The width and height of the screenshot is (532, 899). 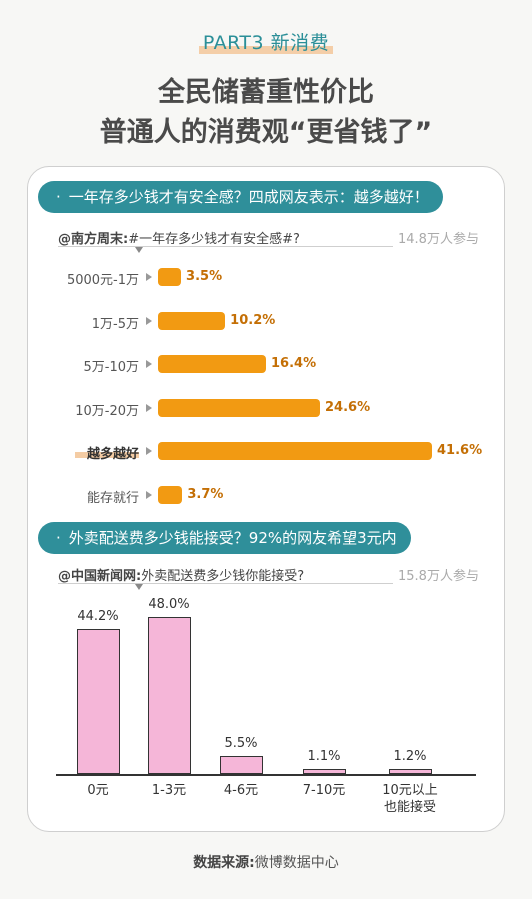 What do you see at coordinates (266, 92) in the screenshot?
I see `page-title-line1: 全民储蓄重性价比` at bounding box center [266, 92].